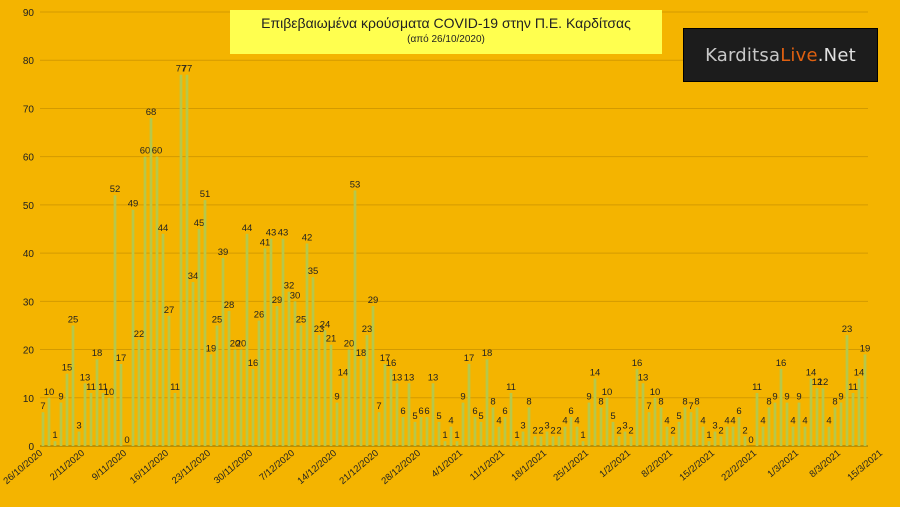 This screenshot has height=507, width=900. Describe the element at coordinates (31, 447) in the screenshot. I see `y-tick-label-0: 0` at that location.